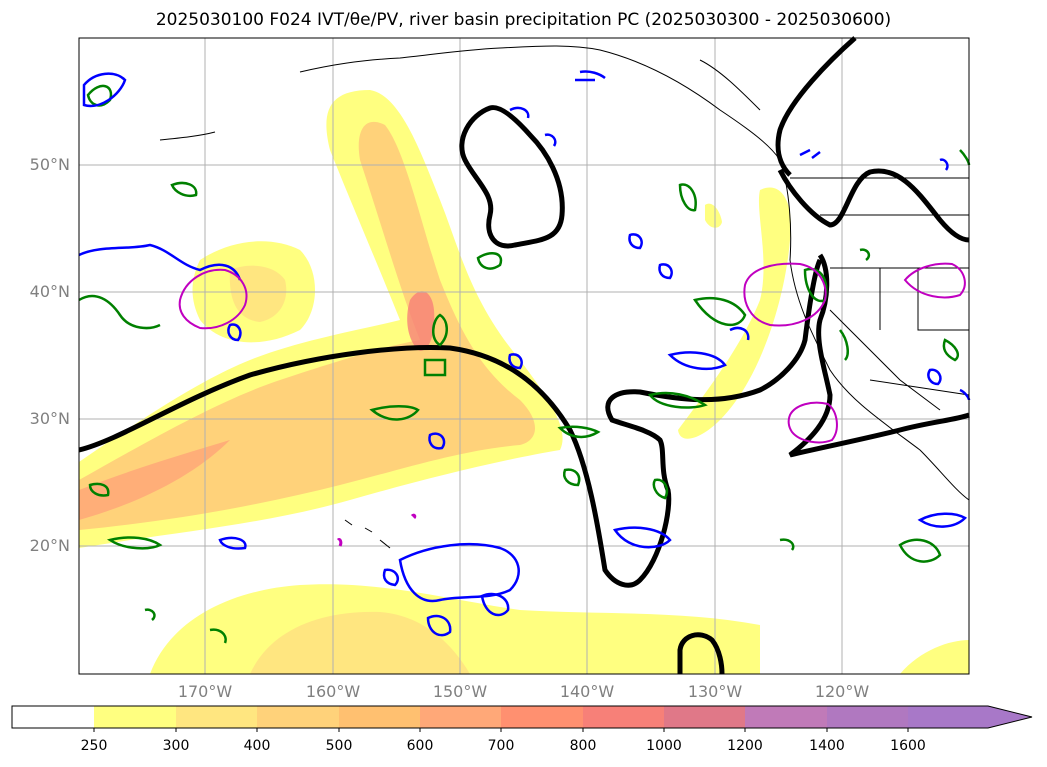  I want to click on colorbar-label-700: 700, so click(501, 746).